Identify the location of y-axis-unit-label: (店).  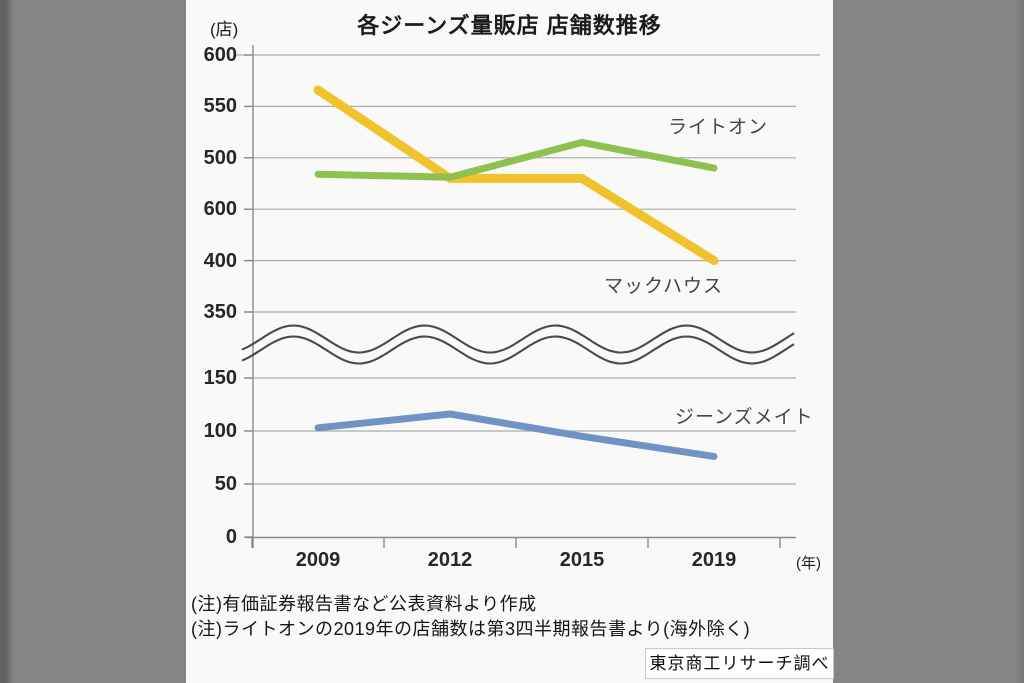
(224, 29).